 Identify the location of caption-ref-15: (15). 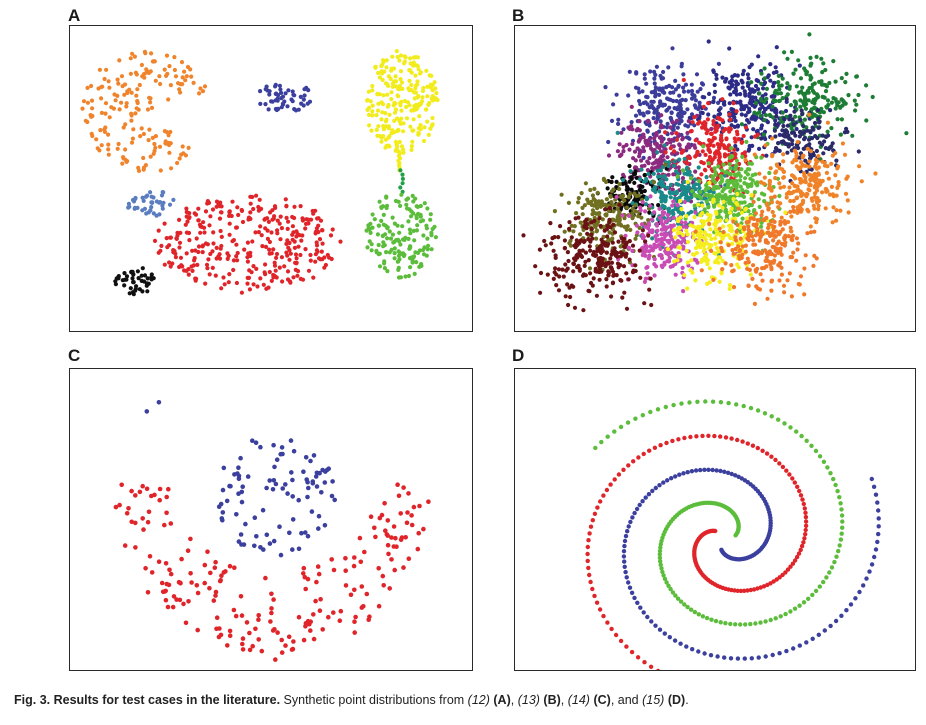
(653, 700).